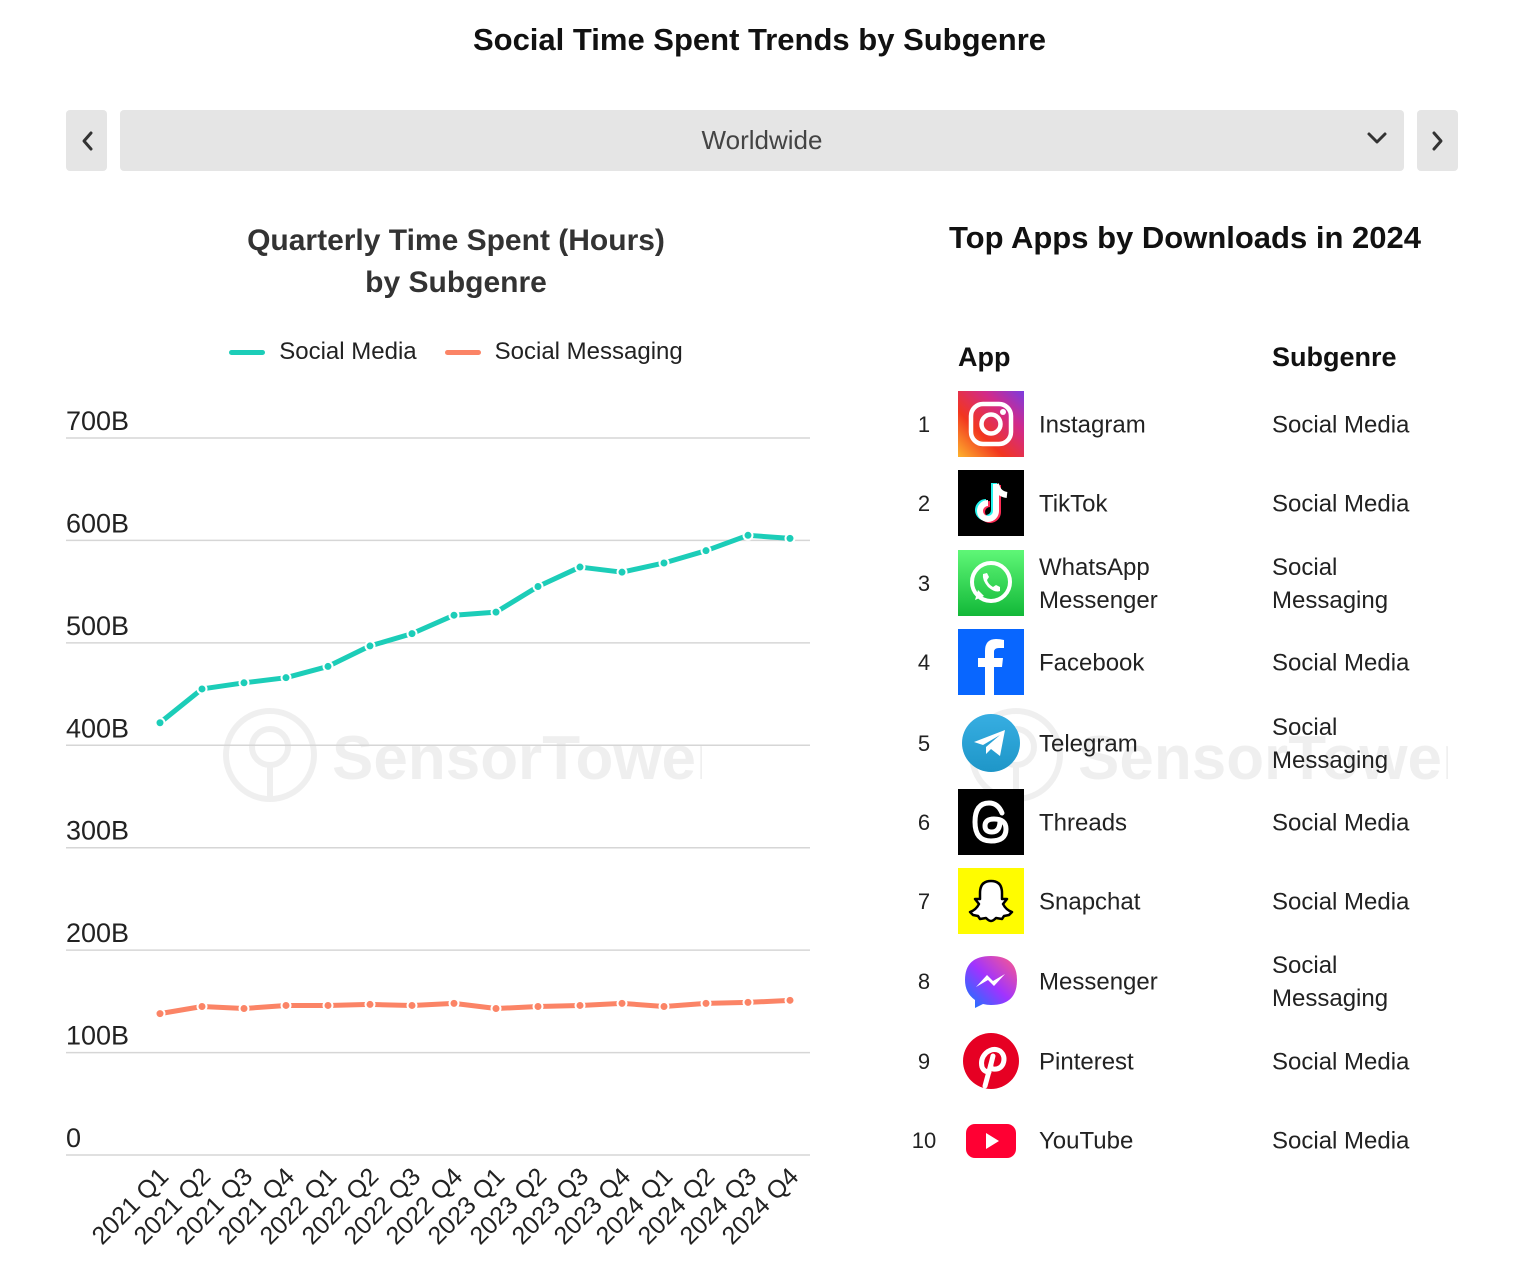  Describe the element at coordinates (1185, 237) in the screenshot. I see `table-title: Top Apps by Downloads in 2024` at that location.